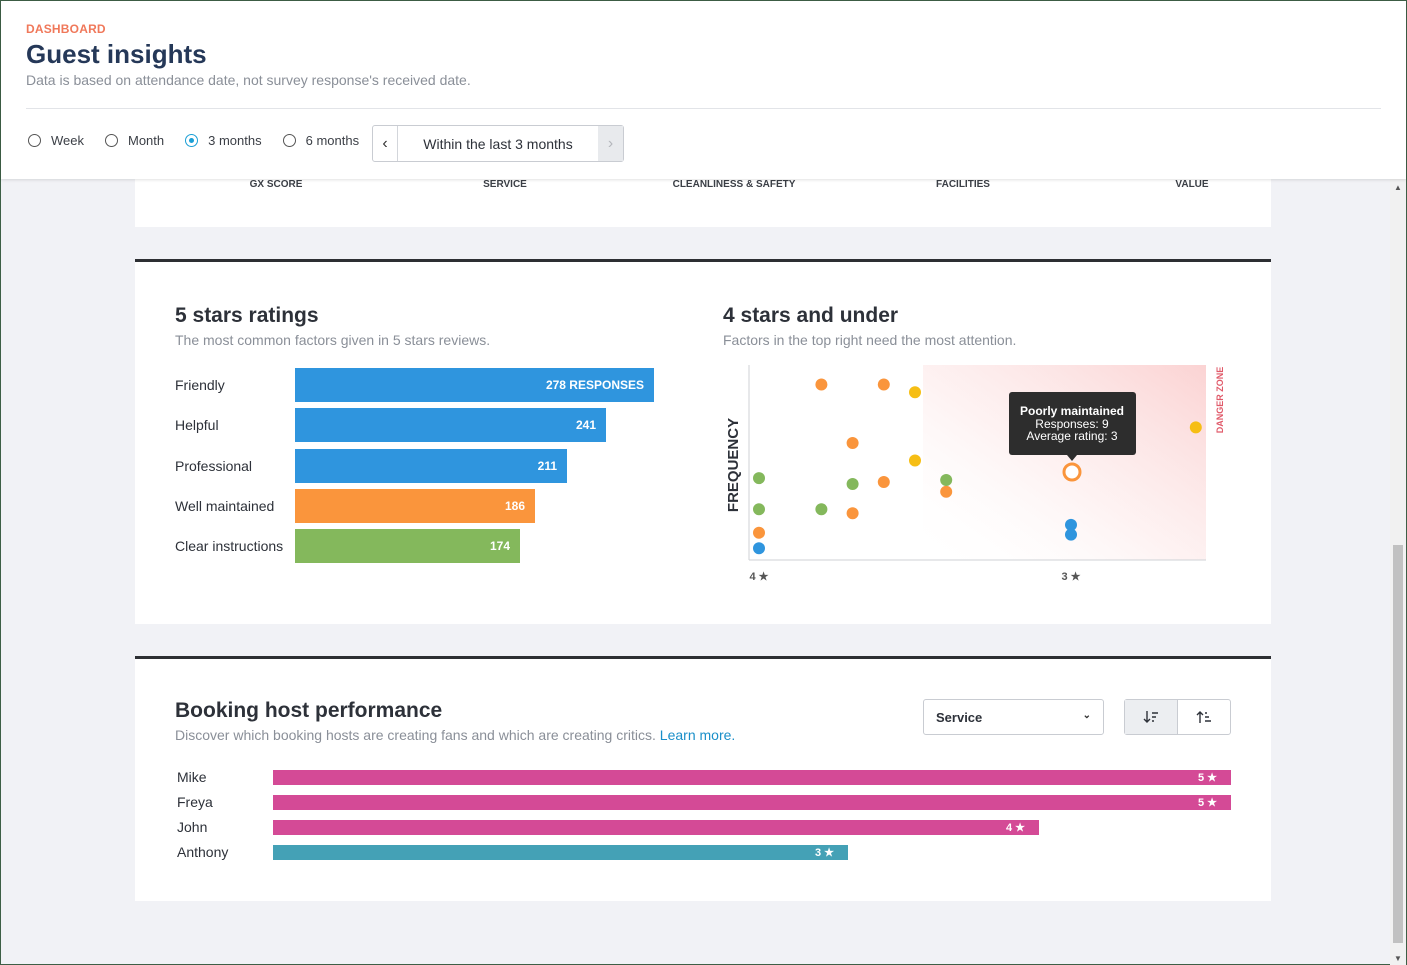  What do you see at coordinates (474, 385) in the screenshot?
I see `bar: 278 RESPONSES` at bounding box center [474, 385].